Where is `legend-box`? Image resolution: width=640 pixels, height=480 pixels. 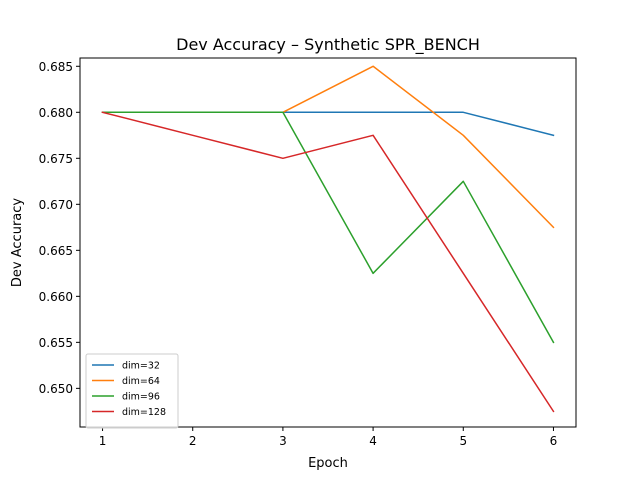 legend-box is located at coordinates (132, 391).